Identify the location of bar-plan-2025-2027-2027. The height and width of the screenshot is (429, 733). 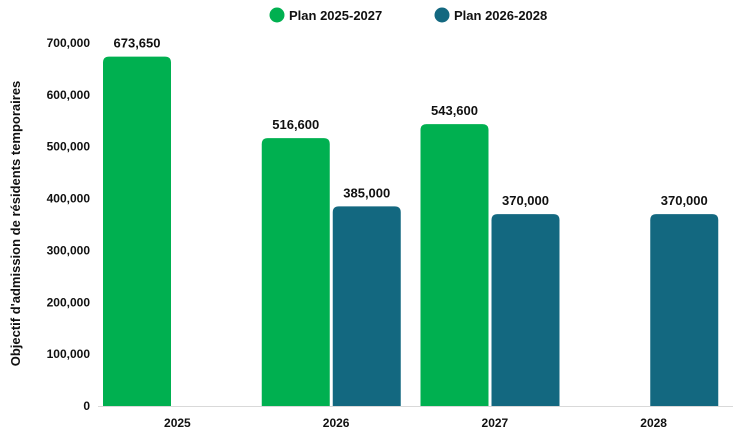
(454, 265).